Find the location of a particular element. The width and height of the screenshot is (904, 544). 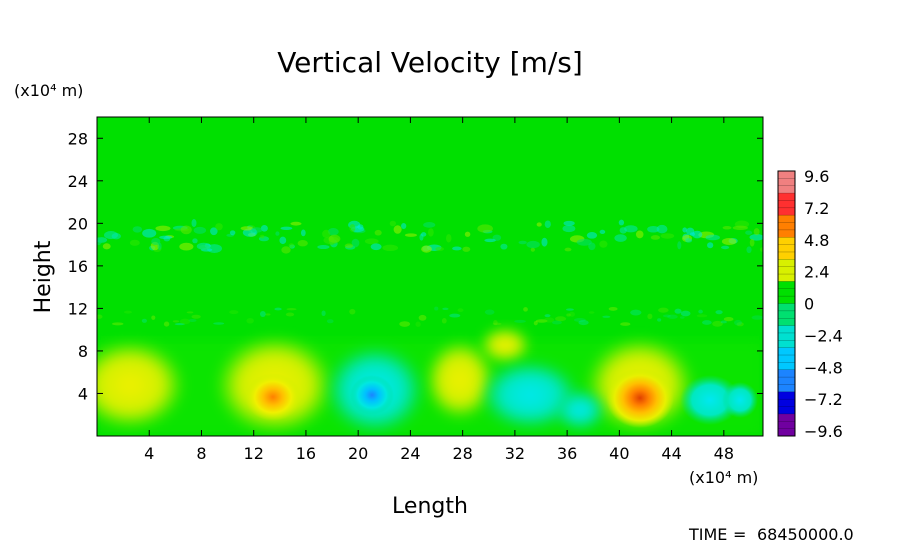

y-tick-label: 28 is located at coordinates (78, 138).